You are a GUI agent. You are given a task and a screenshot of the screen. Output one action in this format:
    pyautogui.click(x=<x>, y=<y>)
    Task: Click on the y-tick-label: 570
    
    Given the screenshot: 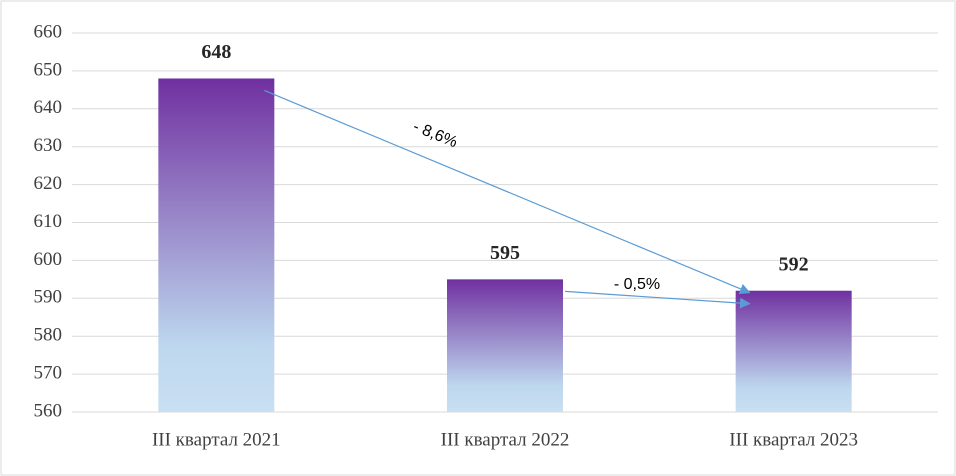 What is the action you would take?
    pyautogui.click(x=48, y=372)
    